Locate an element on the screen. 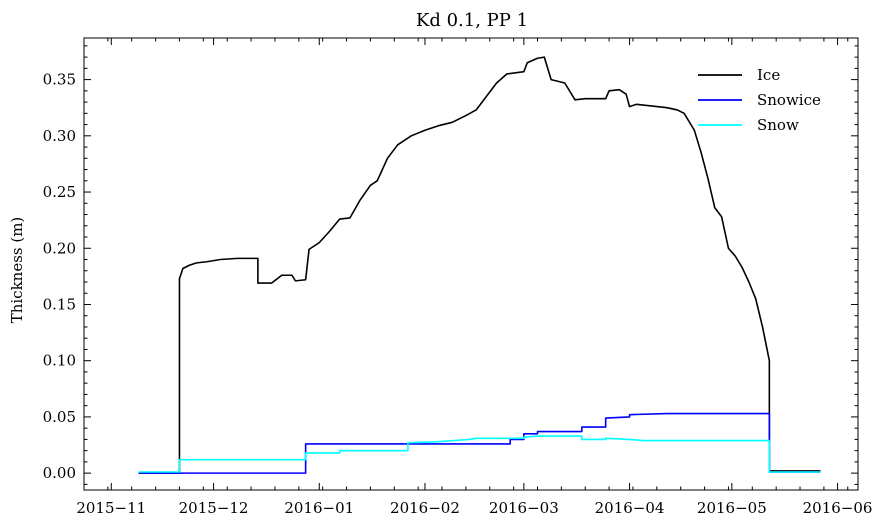  y-tick-label: 0.30 is located at coordinates (59, 136).